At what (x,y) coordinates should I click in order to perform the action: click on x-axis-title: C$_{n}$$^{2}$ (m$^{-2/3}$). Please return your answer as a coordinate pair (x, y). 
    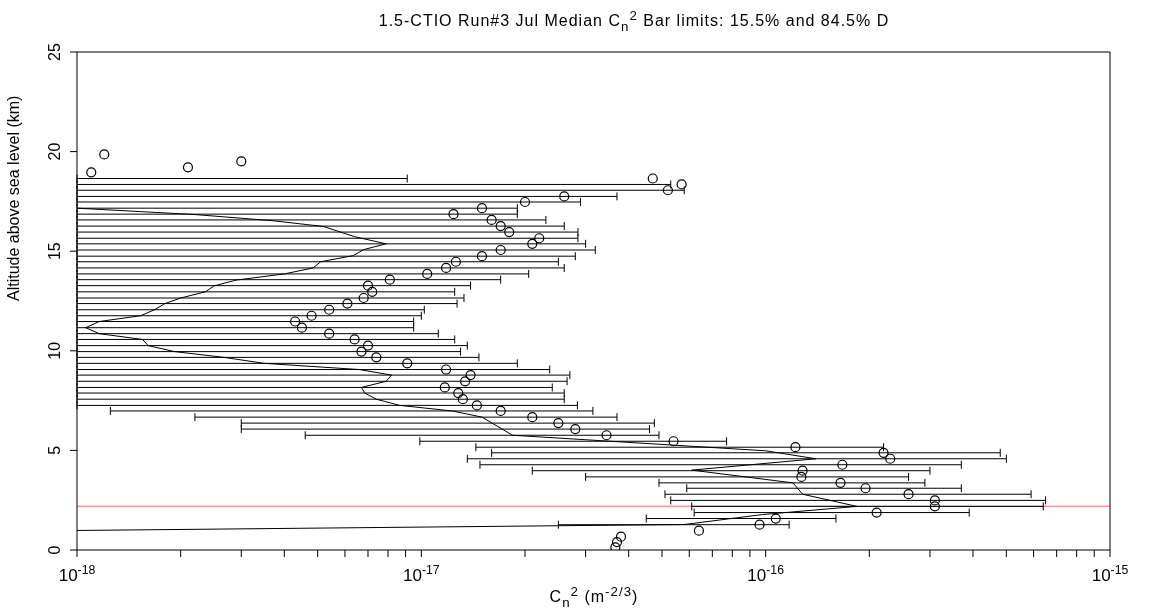
    Looking at the image, I should click on (594, 597).